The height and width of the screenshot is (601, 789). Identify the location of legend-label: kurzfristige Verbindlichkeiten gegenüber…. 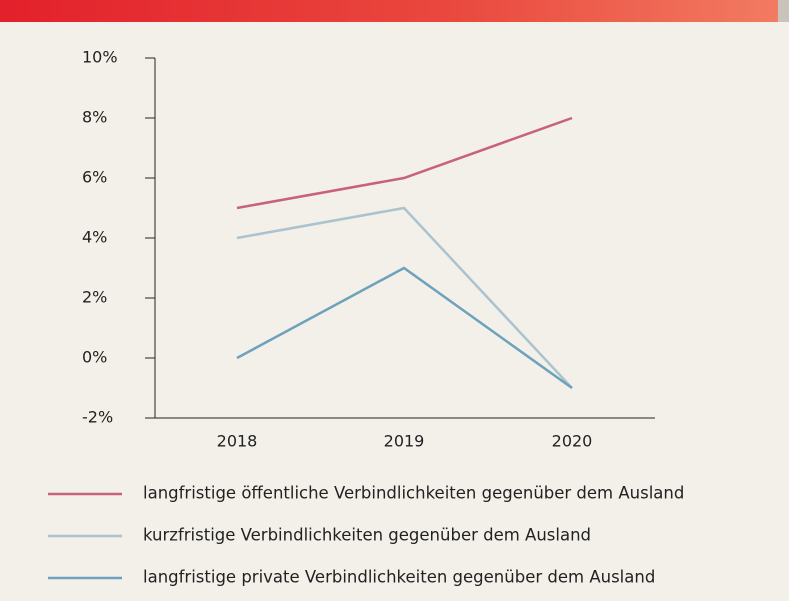
(367, 535).